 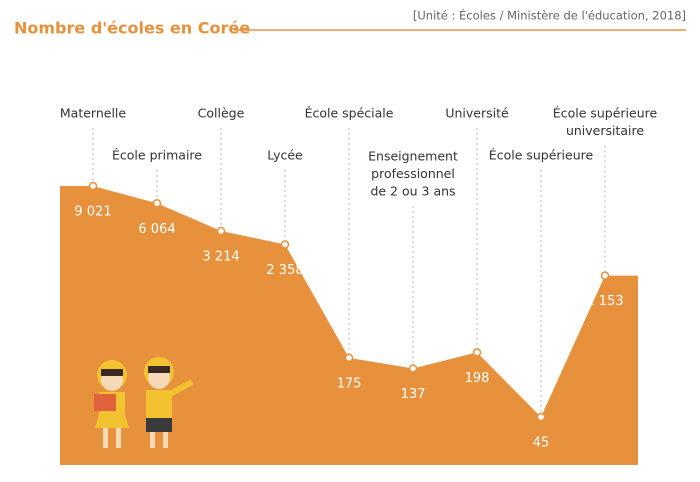 I want to click on value-label: 45, so click(x=541, y=443).